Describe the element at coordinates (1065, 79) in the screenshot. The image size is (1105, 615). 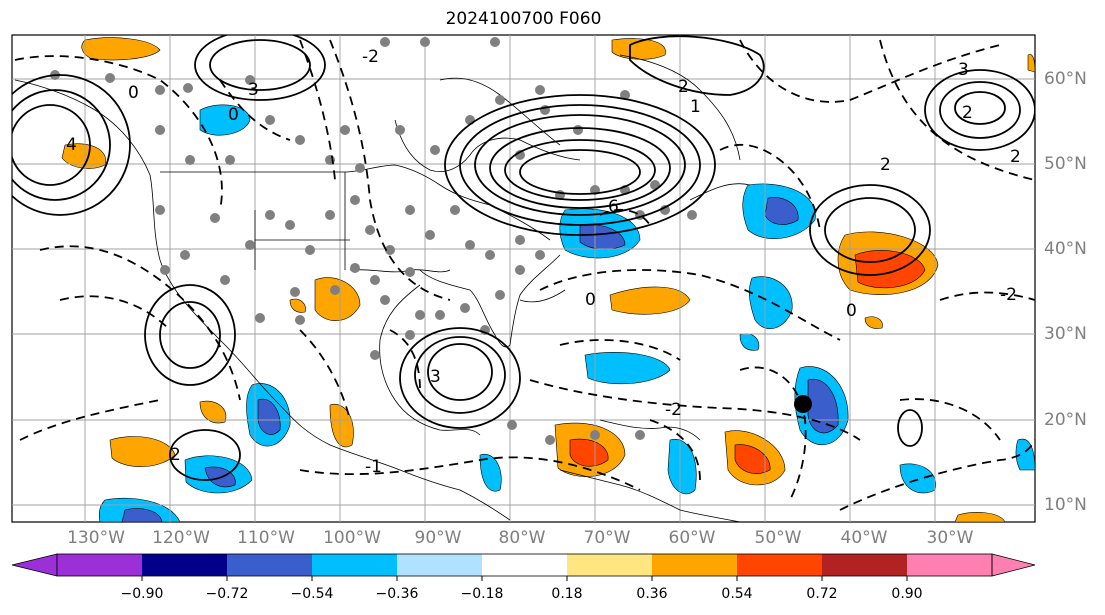
I see `lat-label-60n: 60°N` at that location.